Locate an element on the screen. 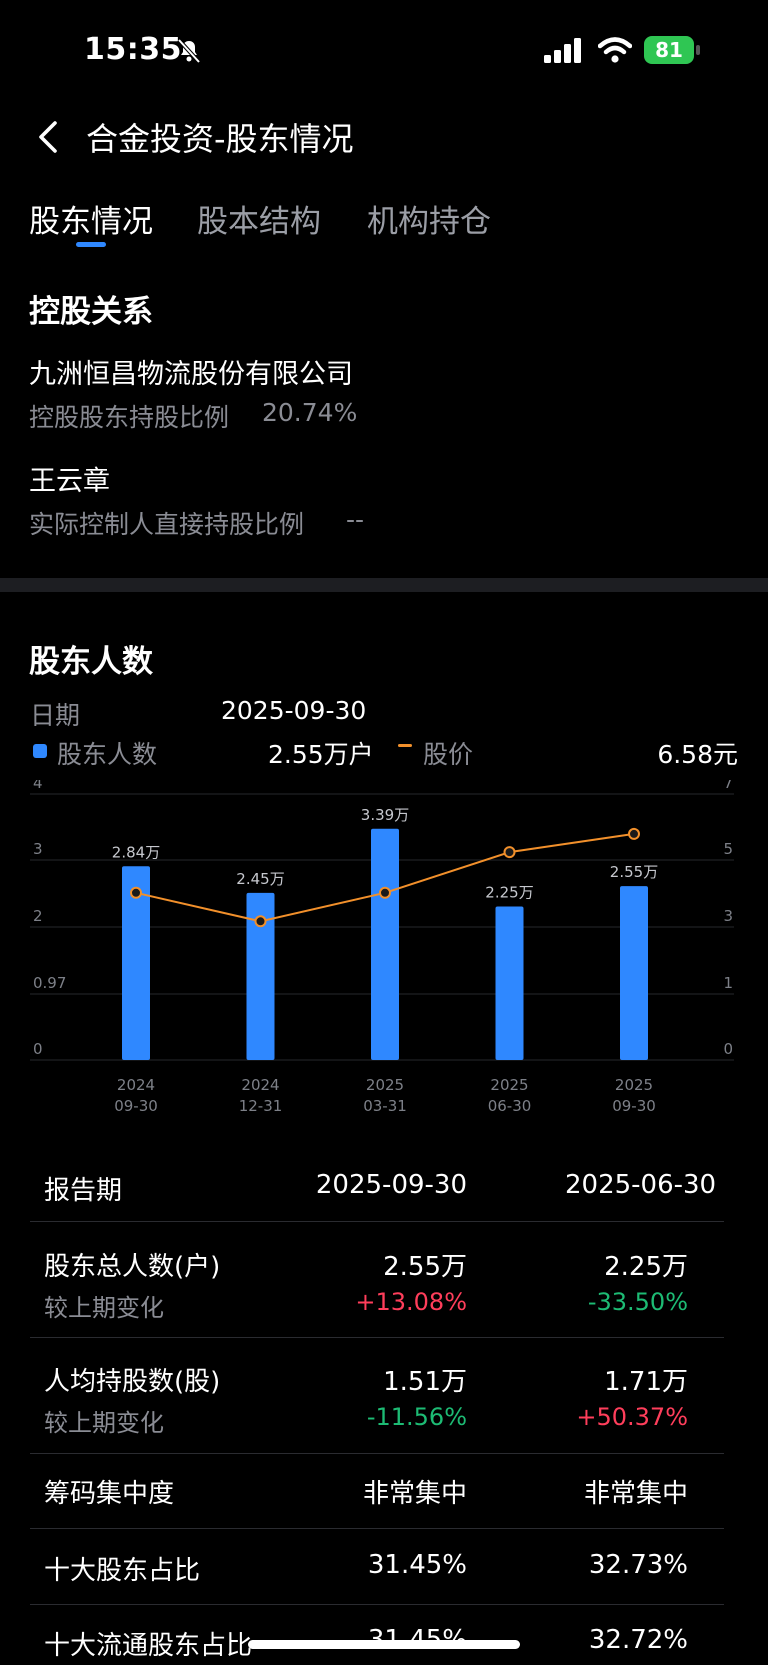 The width and height of the screenshot is (768, 1665). back-chevron-icon is located at coordinates (48, 137).